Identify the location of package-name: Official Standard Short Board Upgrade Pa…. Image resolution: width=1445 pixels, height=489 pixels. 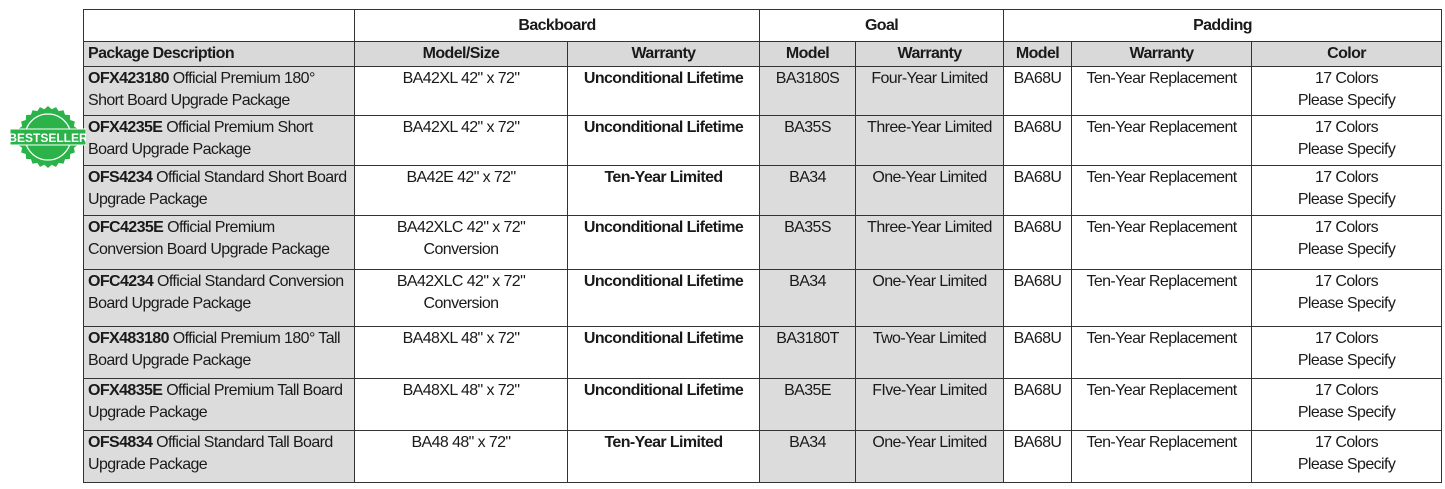
(217, 188).